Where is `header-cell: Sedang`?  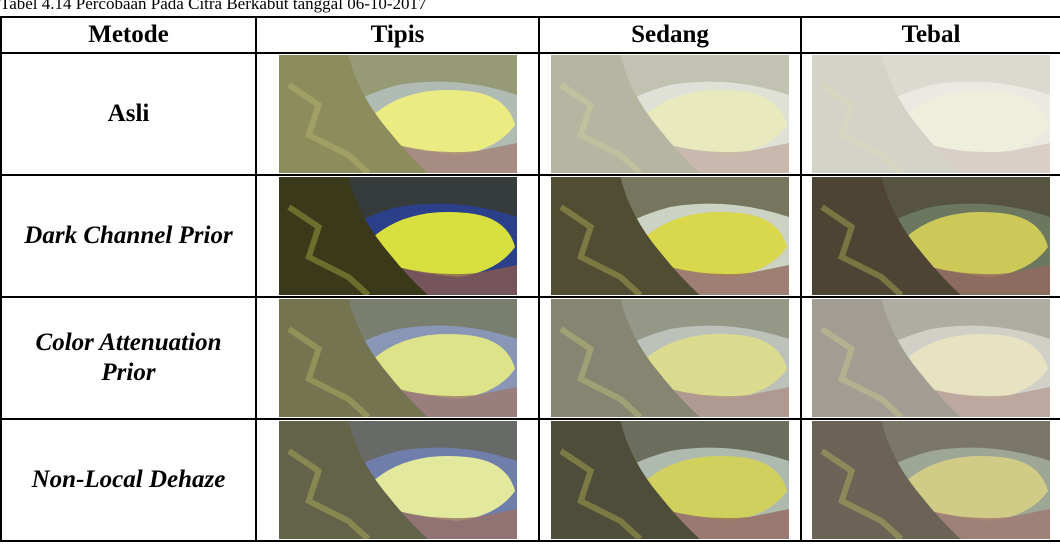 header-cell: Sedang is located at coordinates (670, 35).